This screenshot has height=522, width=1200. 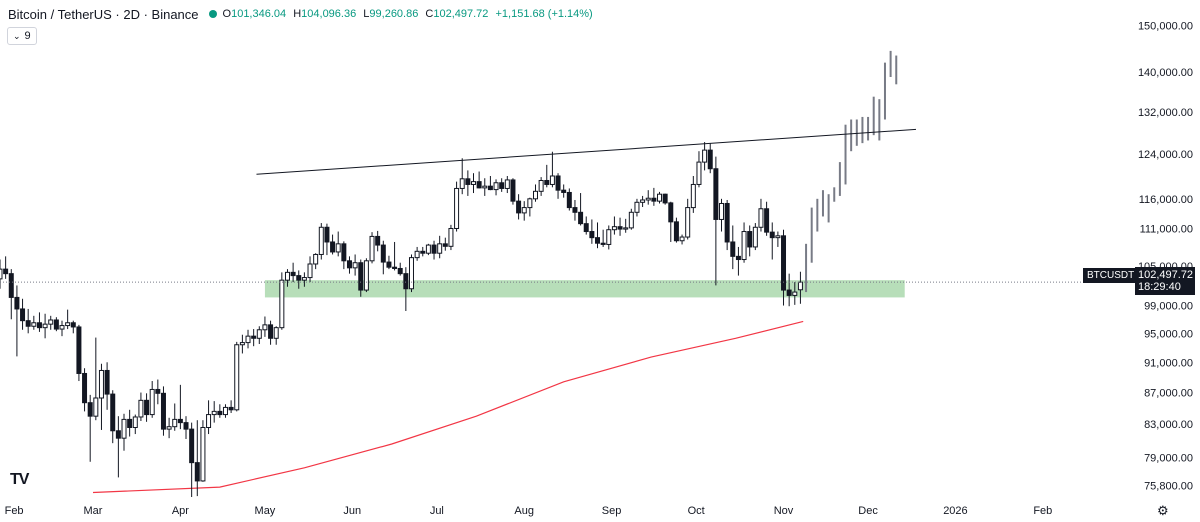 I want to click on x-tick-label: Apr, so click(x=180, y=511).